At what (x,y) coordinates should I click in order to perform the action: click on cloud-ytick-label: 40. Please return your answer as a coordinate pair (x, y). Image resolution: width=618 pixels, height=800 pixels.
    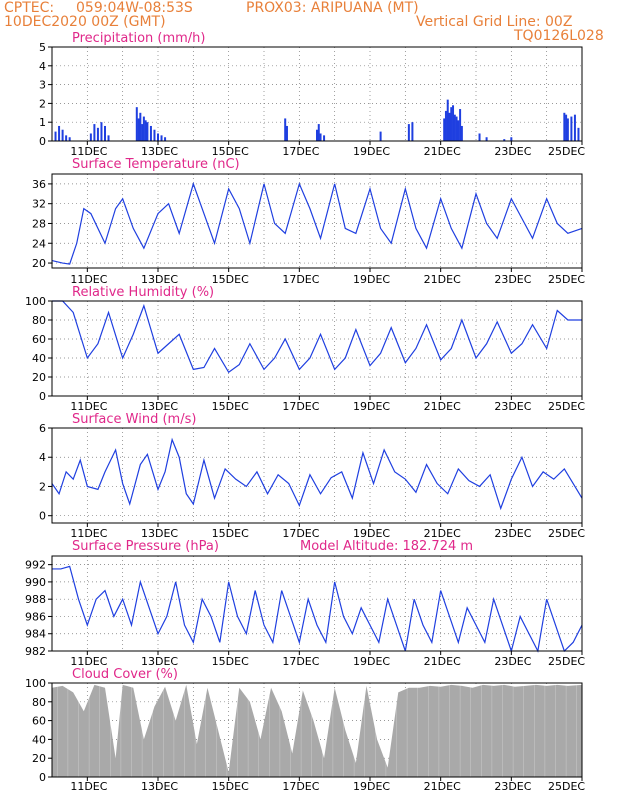
    Looking at the image, I should click on (39, 739).